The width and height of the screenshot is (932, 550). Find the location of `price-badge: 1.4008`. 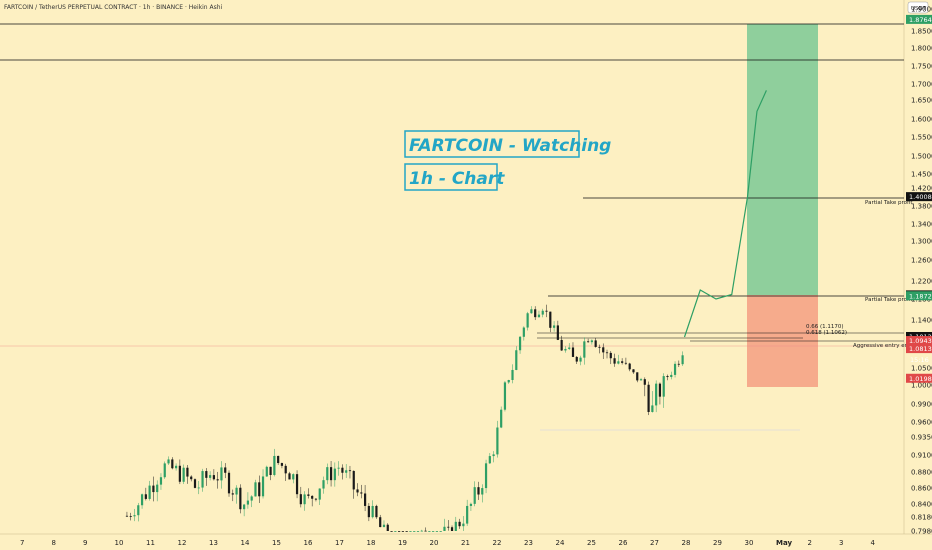

price-badge: 1.4008 is located at coordinates (919, 197).